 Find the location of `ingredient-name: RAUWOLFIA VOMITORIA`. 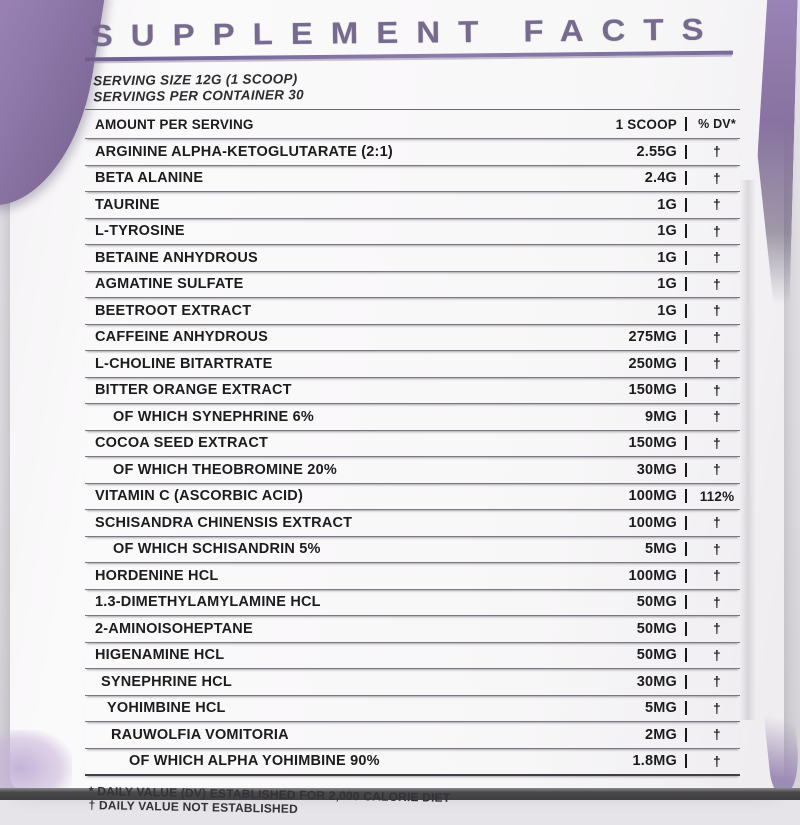

ingredient-name: RAUWOLFIA VOMITORIA is located at coordinates (200, 734).